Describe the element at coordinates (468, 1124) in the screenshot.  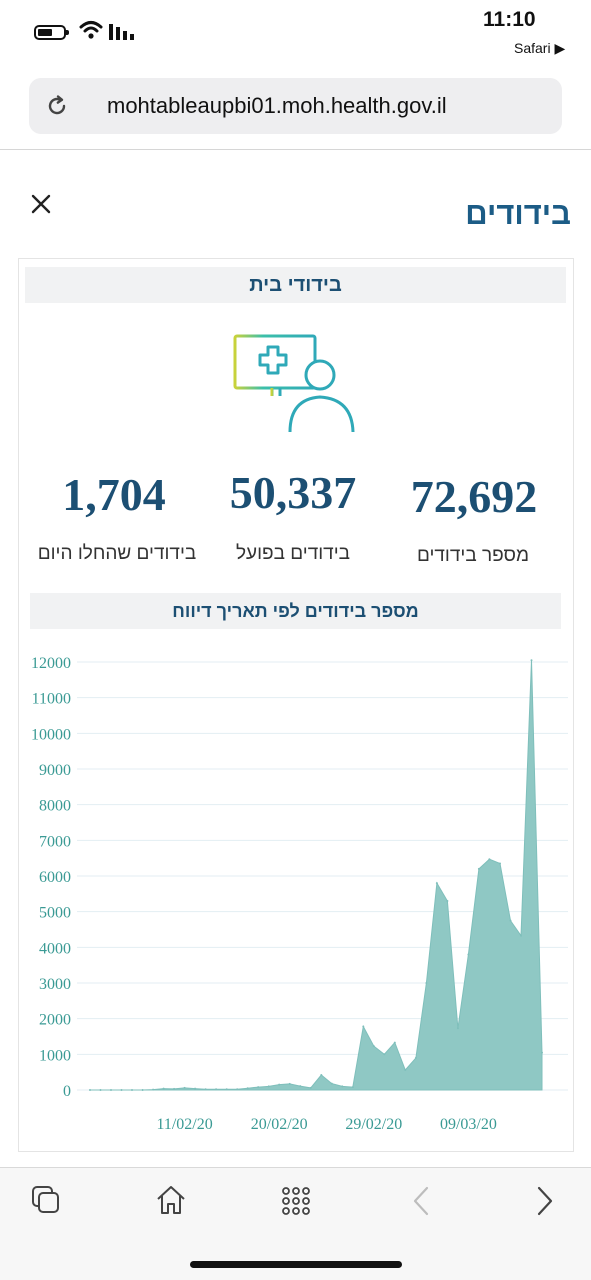
I see `x-tick-label: 09/03/20` at that location.